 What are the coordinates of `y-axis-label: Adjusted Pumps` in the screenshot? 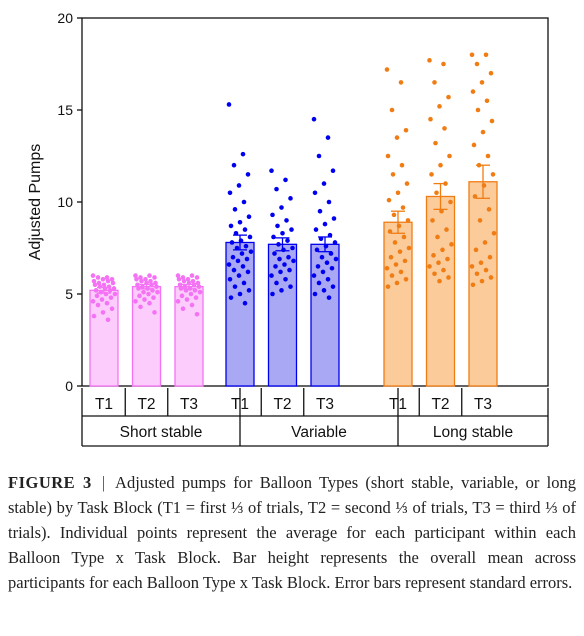 It's located at (35, 202).